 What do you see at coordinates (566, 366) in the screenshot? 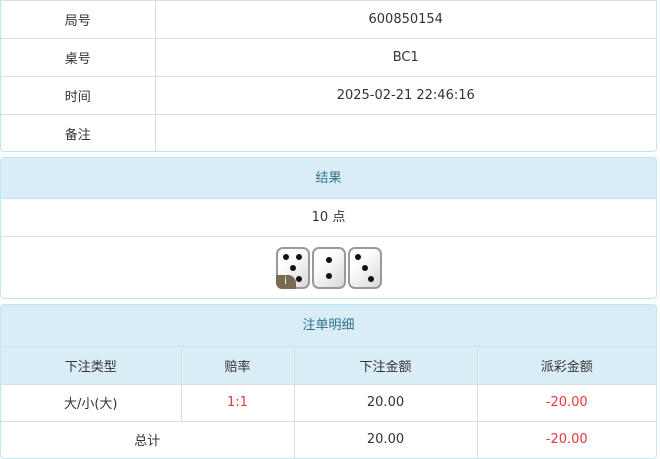
I see `col-payout: 派彩金额` at bounding box center [566, 366].